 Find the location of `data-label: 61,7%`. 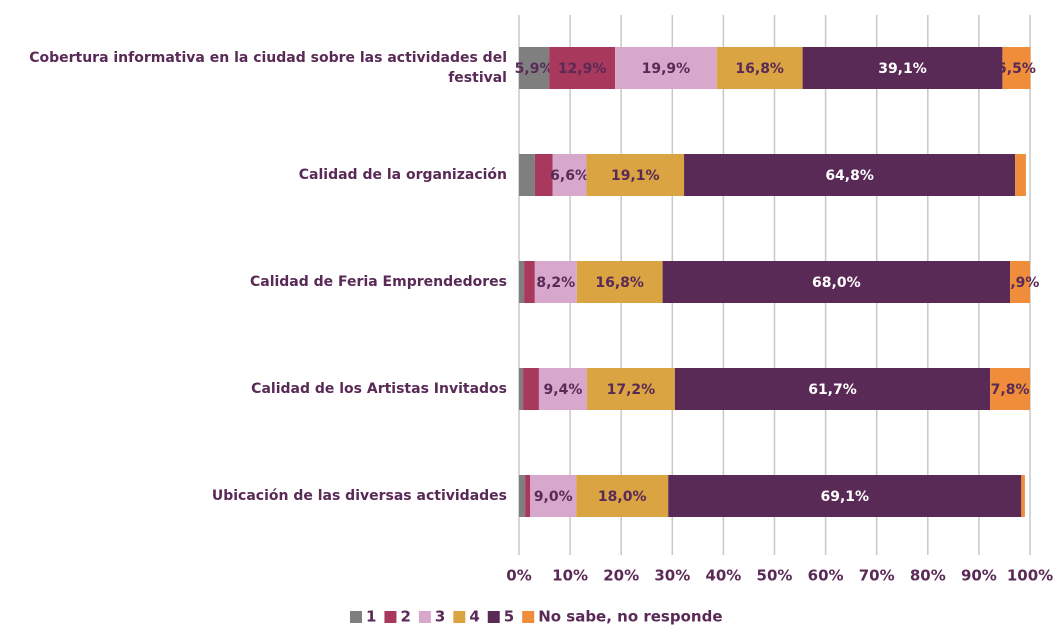

data-label: 61,7% is located at coordinates (832, 390).